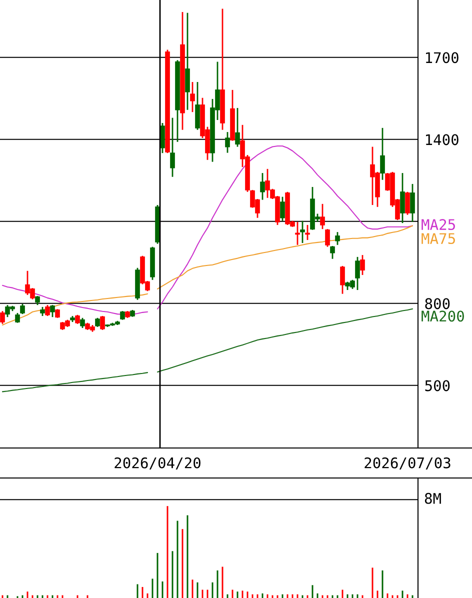 The height and width of the screenshot is (598, 472). What do you see at coordinates (437, 304) in the screenshot?
I see `y-tick-label: 800` at bounding box center [437, 304].